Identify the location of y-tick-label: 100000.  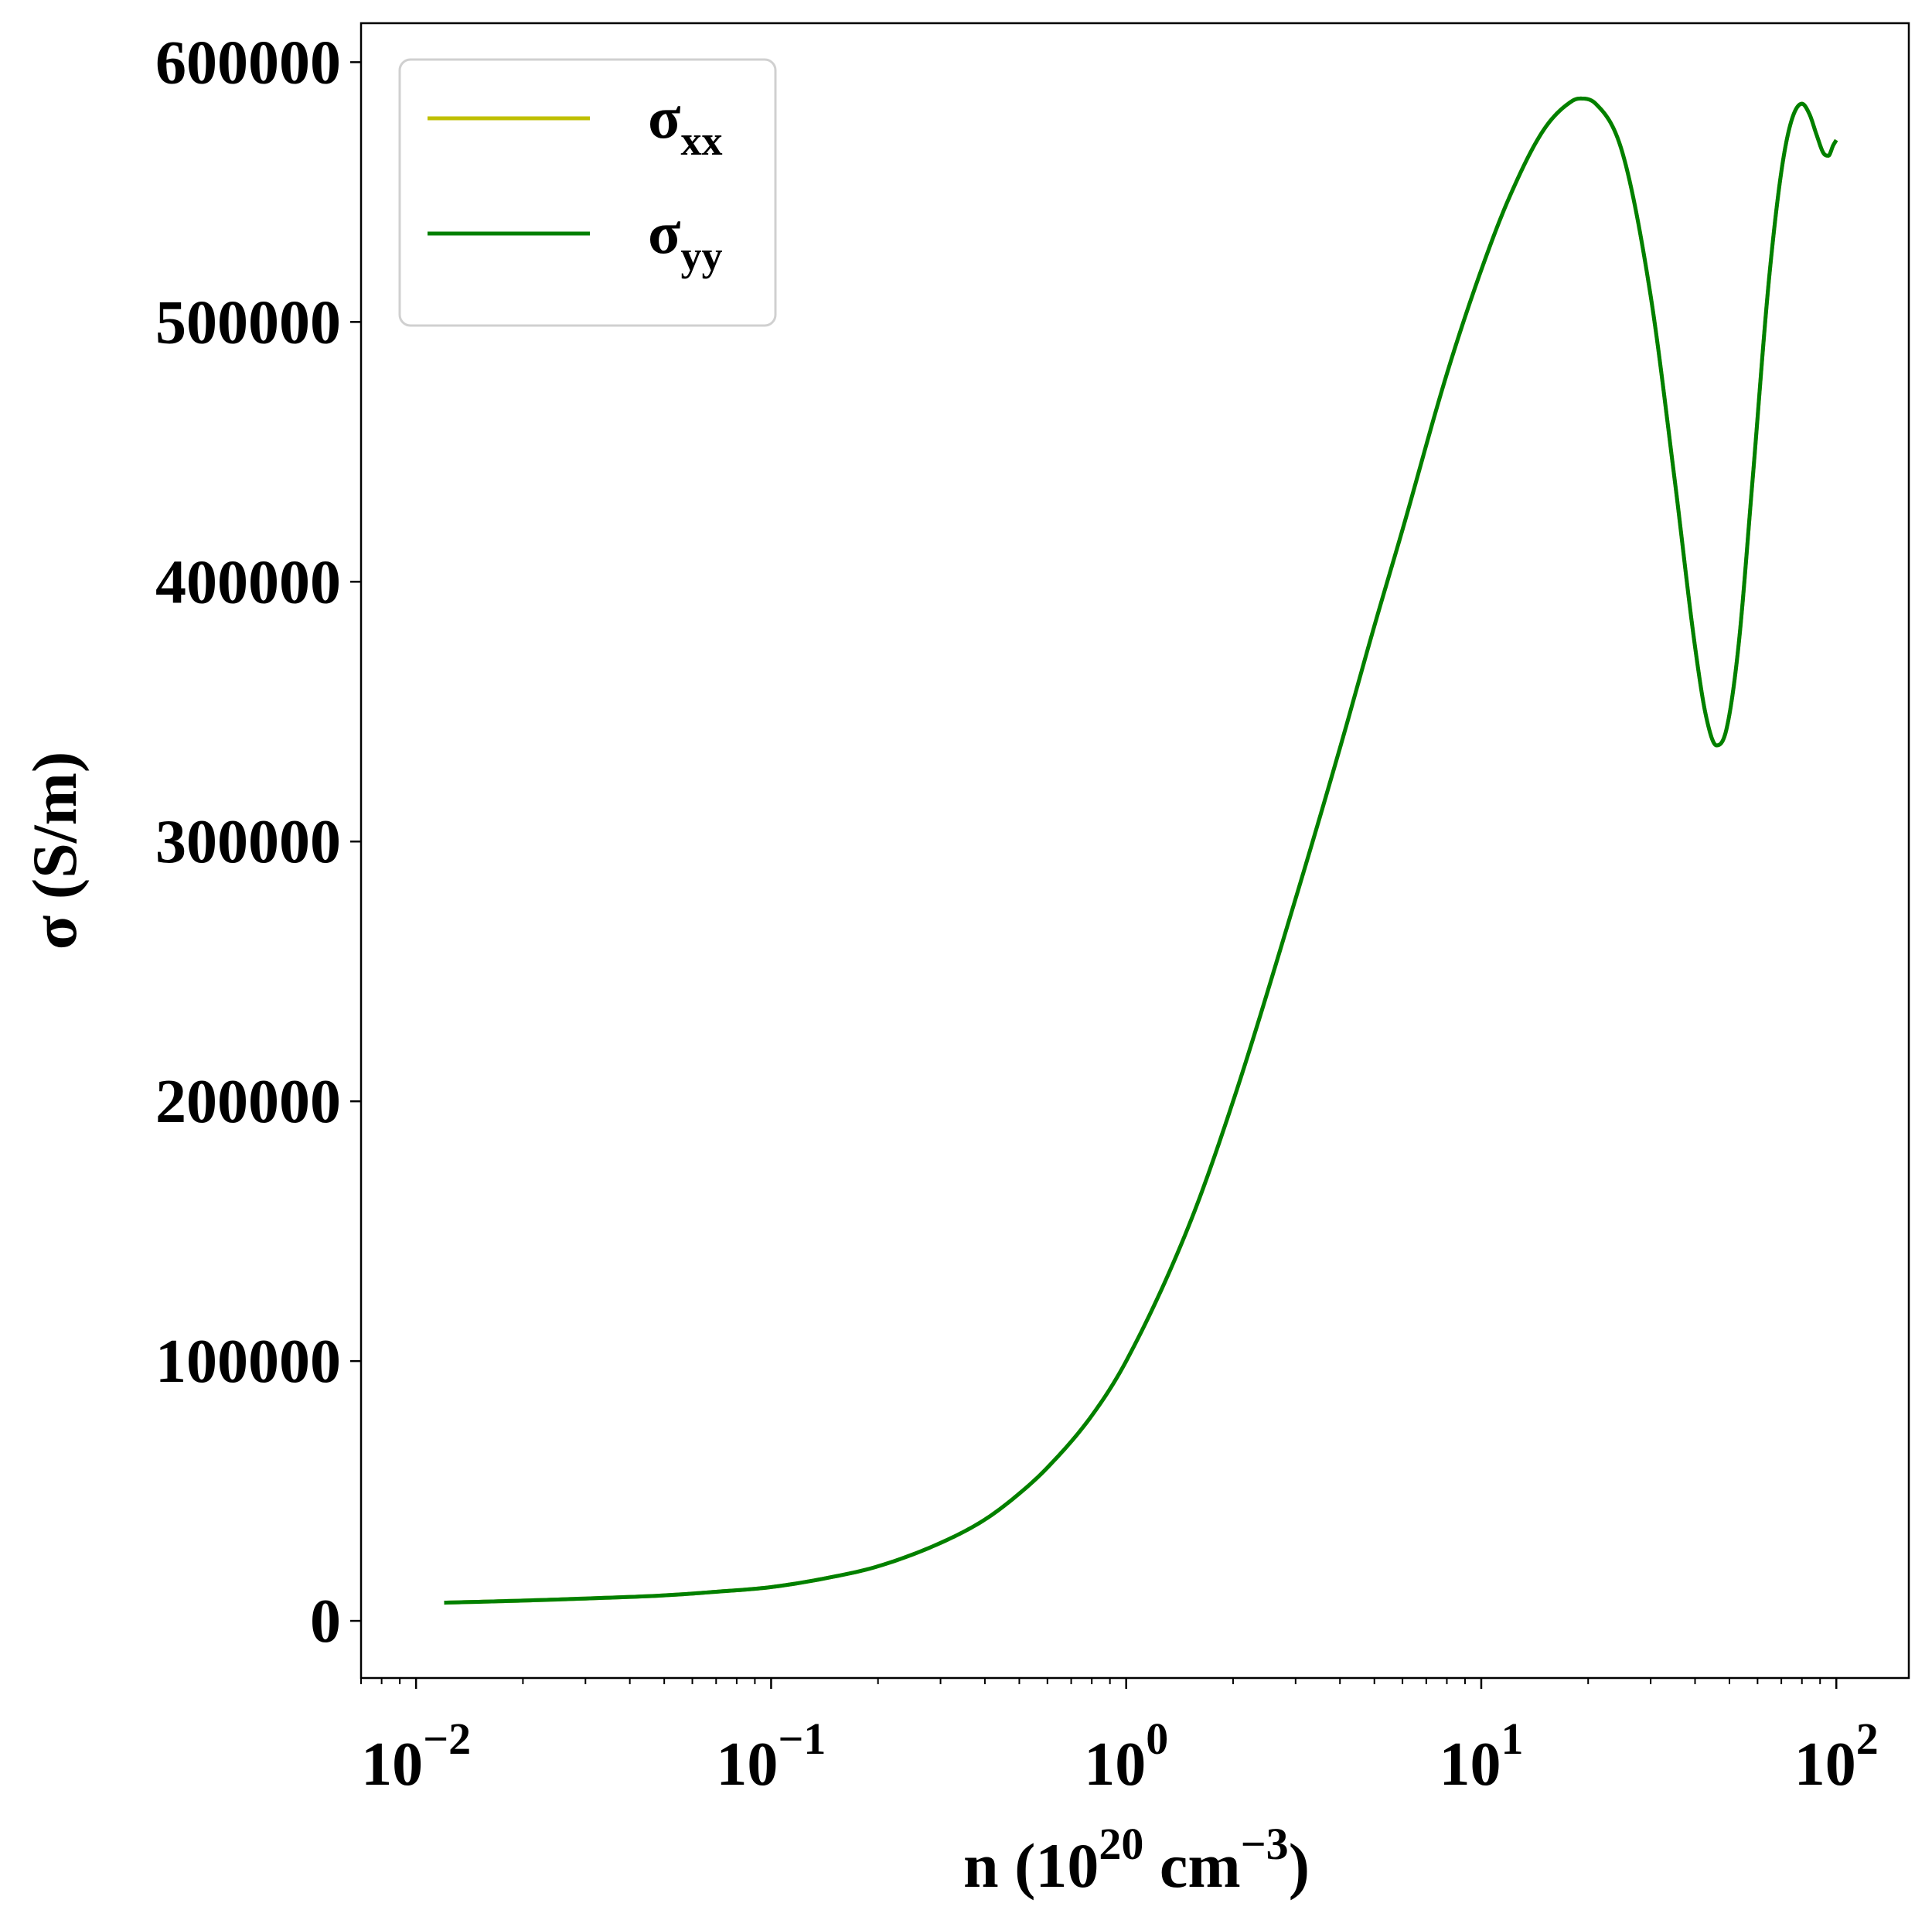
(248, 1362).